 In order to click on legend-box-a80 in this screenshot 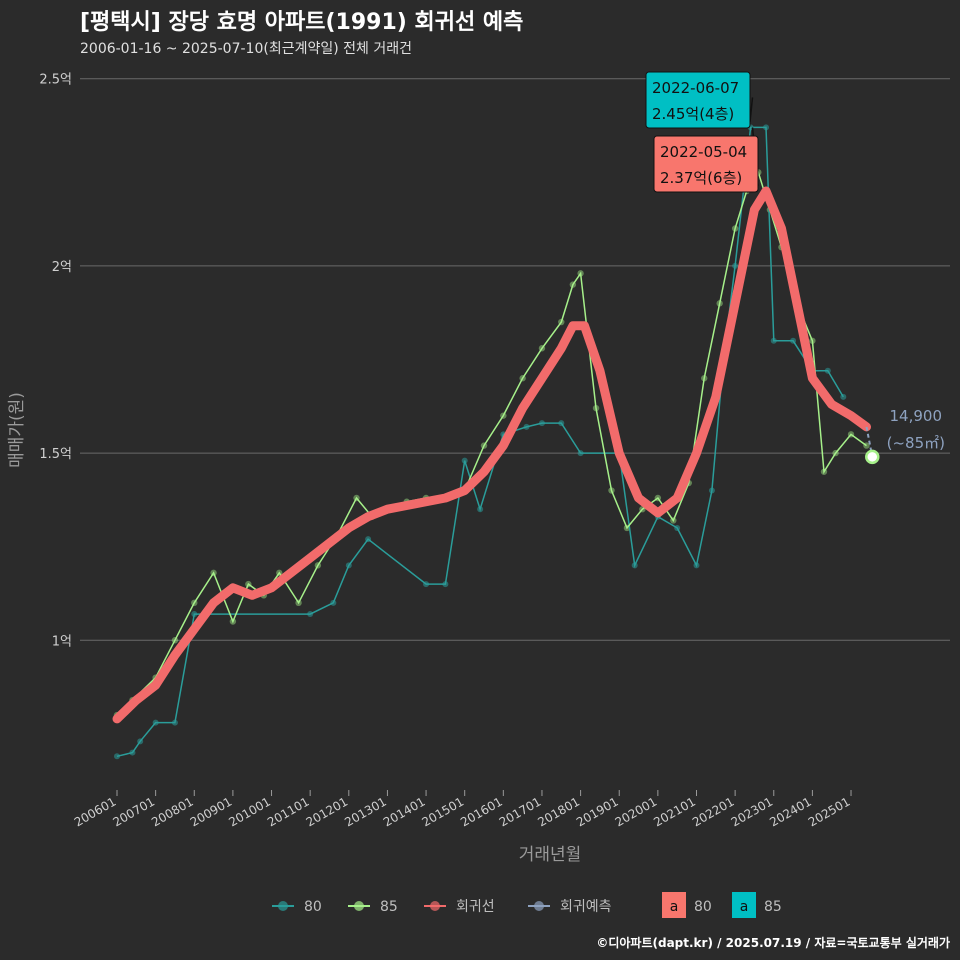, I will do `click(674, 905)`.